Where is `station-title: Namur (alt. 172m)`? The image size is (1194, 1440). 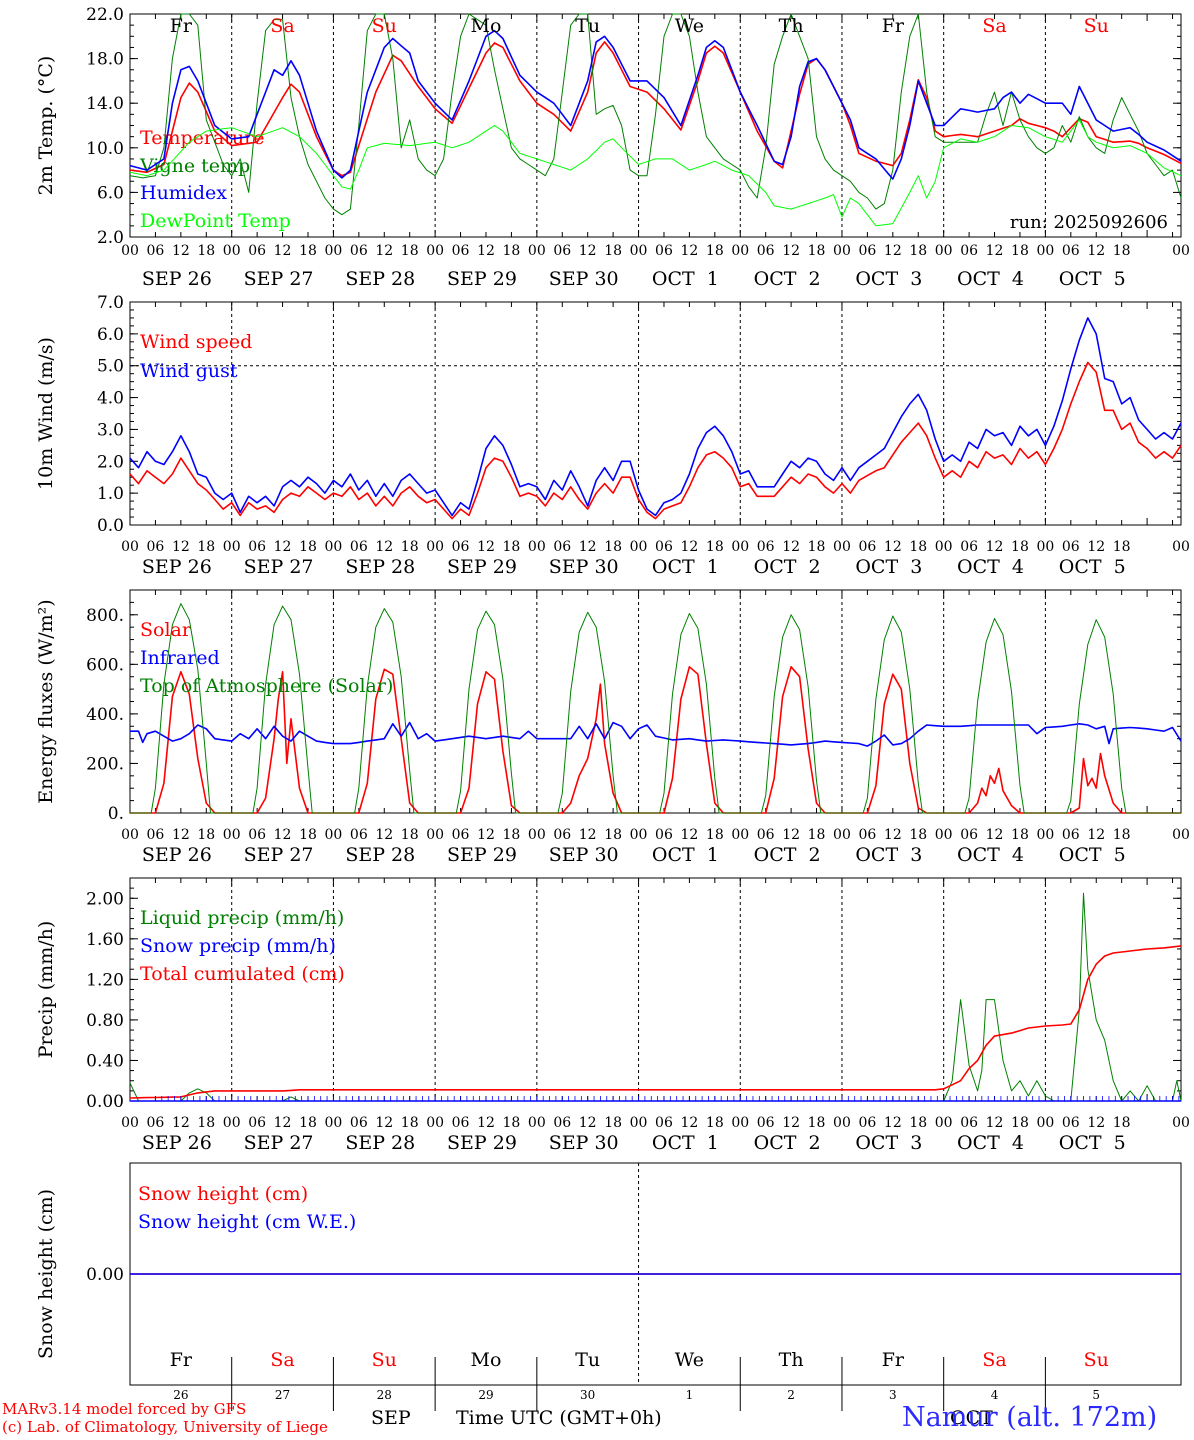
station-title: Namur (alt. 172m) is located at coordinates (1030, 1417).